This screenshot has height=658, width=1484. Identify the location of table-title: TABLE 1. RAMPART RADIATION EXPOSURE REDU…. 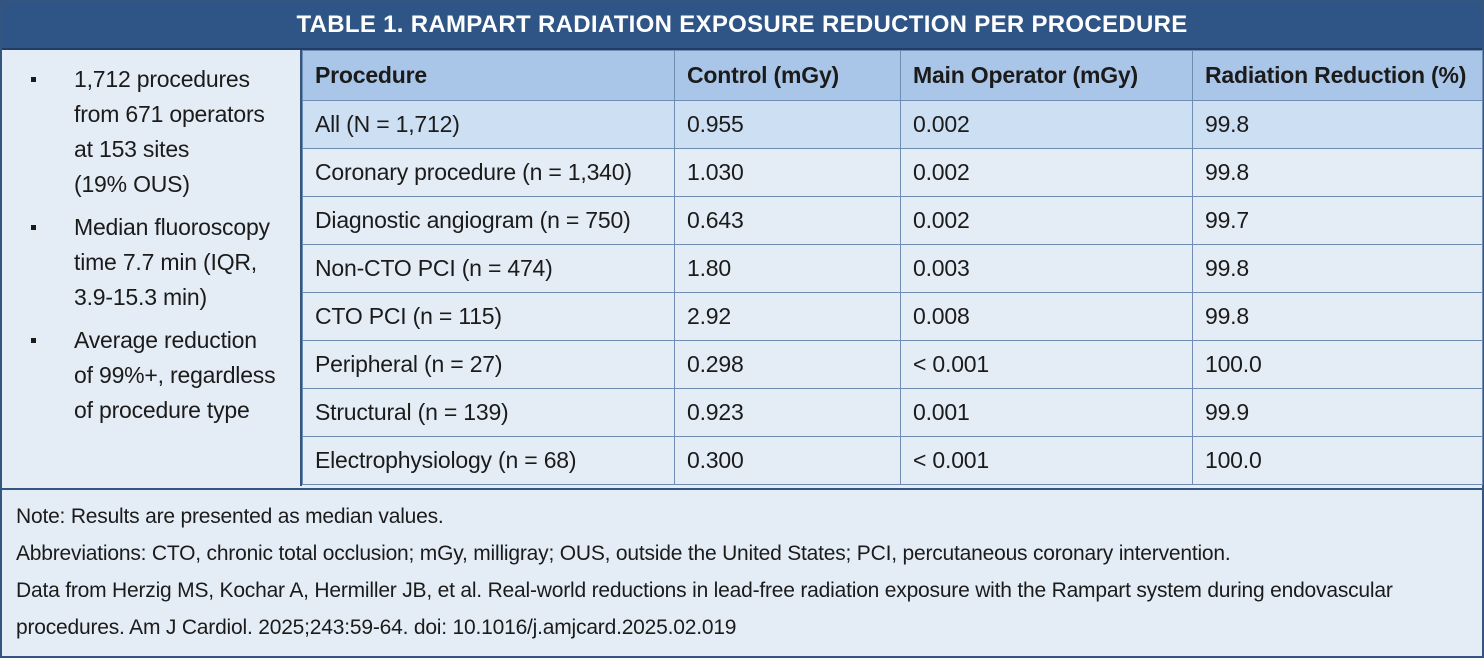
(742, 26).